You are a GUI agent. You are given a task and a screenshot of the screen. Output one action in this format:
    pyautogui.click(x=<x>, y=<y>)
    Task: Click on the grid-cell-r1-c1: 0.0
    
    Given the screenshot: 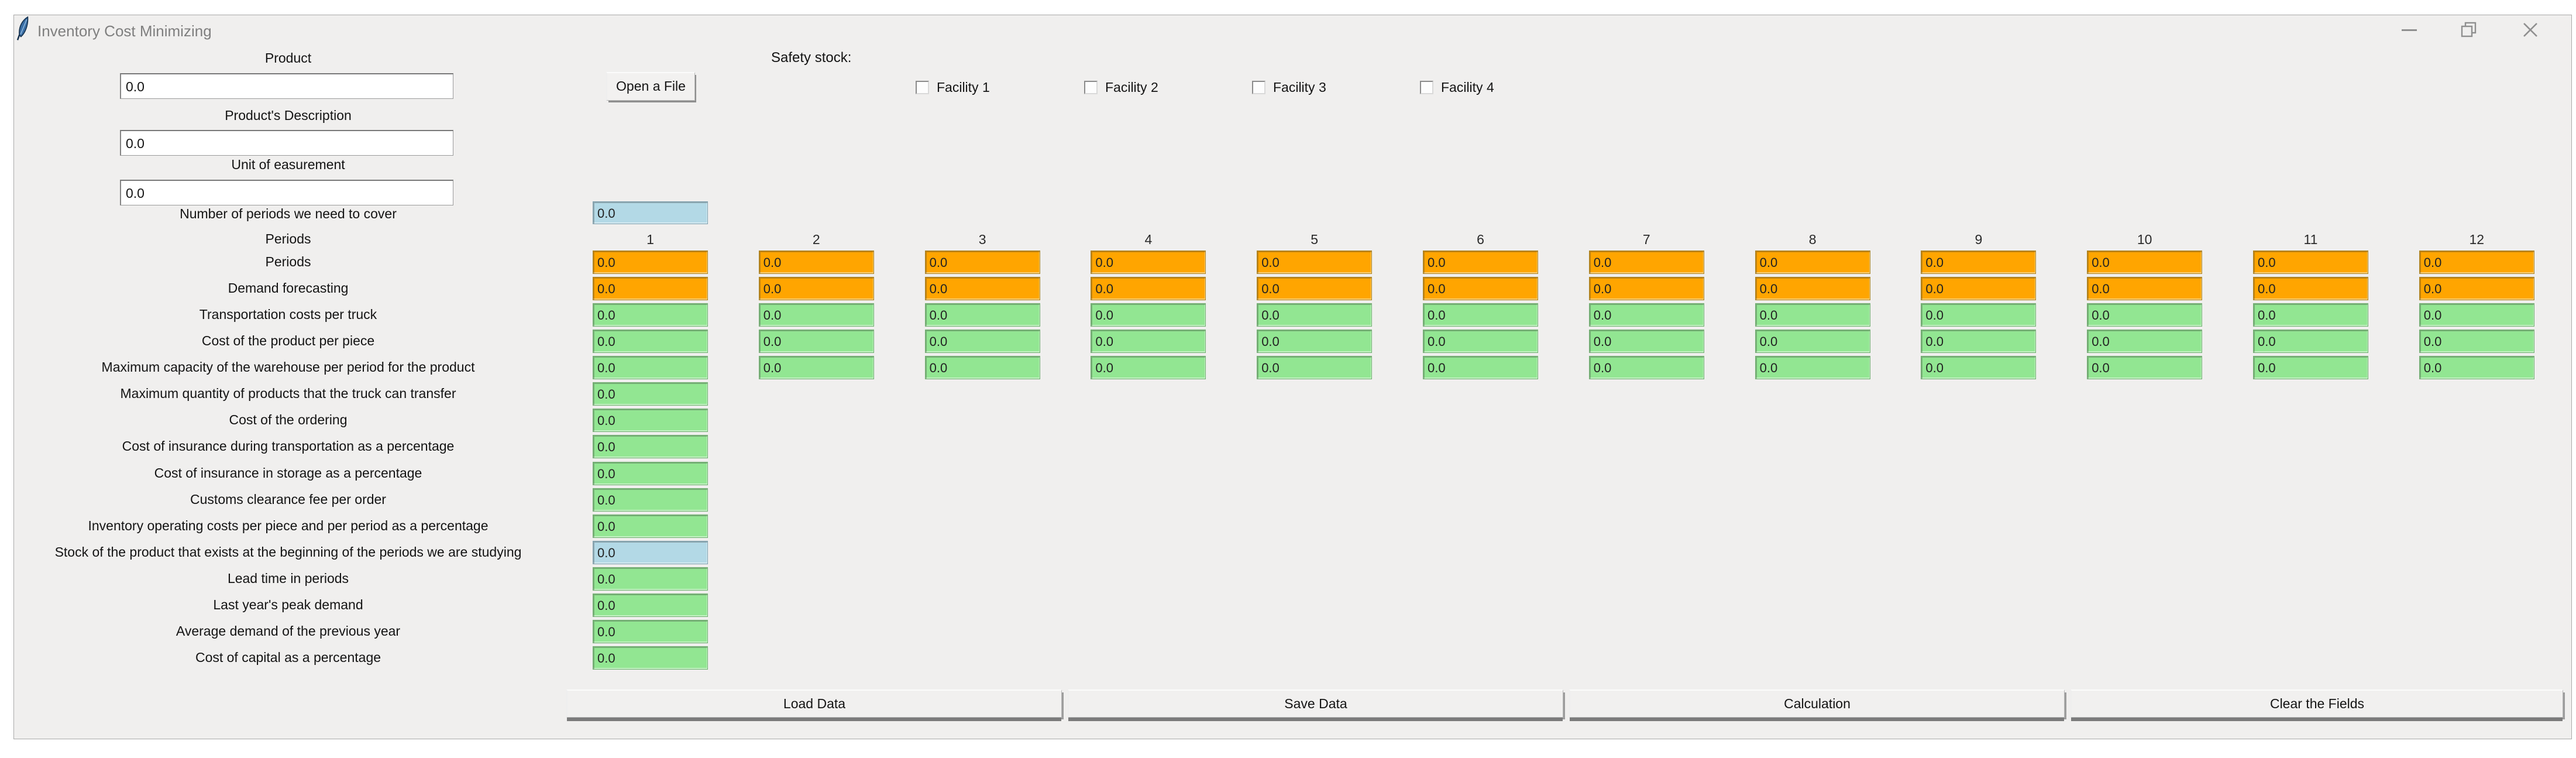 What is the action you would take?
    pyautogui.click(x=651, y=289)
    